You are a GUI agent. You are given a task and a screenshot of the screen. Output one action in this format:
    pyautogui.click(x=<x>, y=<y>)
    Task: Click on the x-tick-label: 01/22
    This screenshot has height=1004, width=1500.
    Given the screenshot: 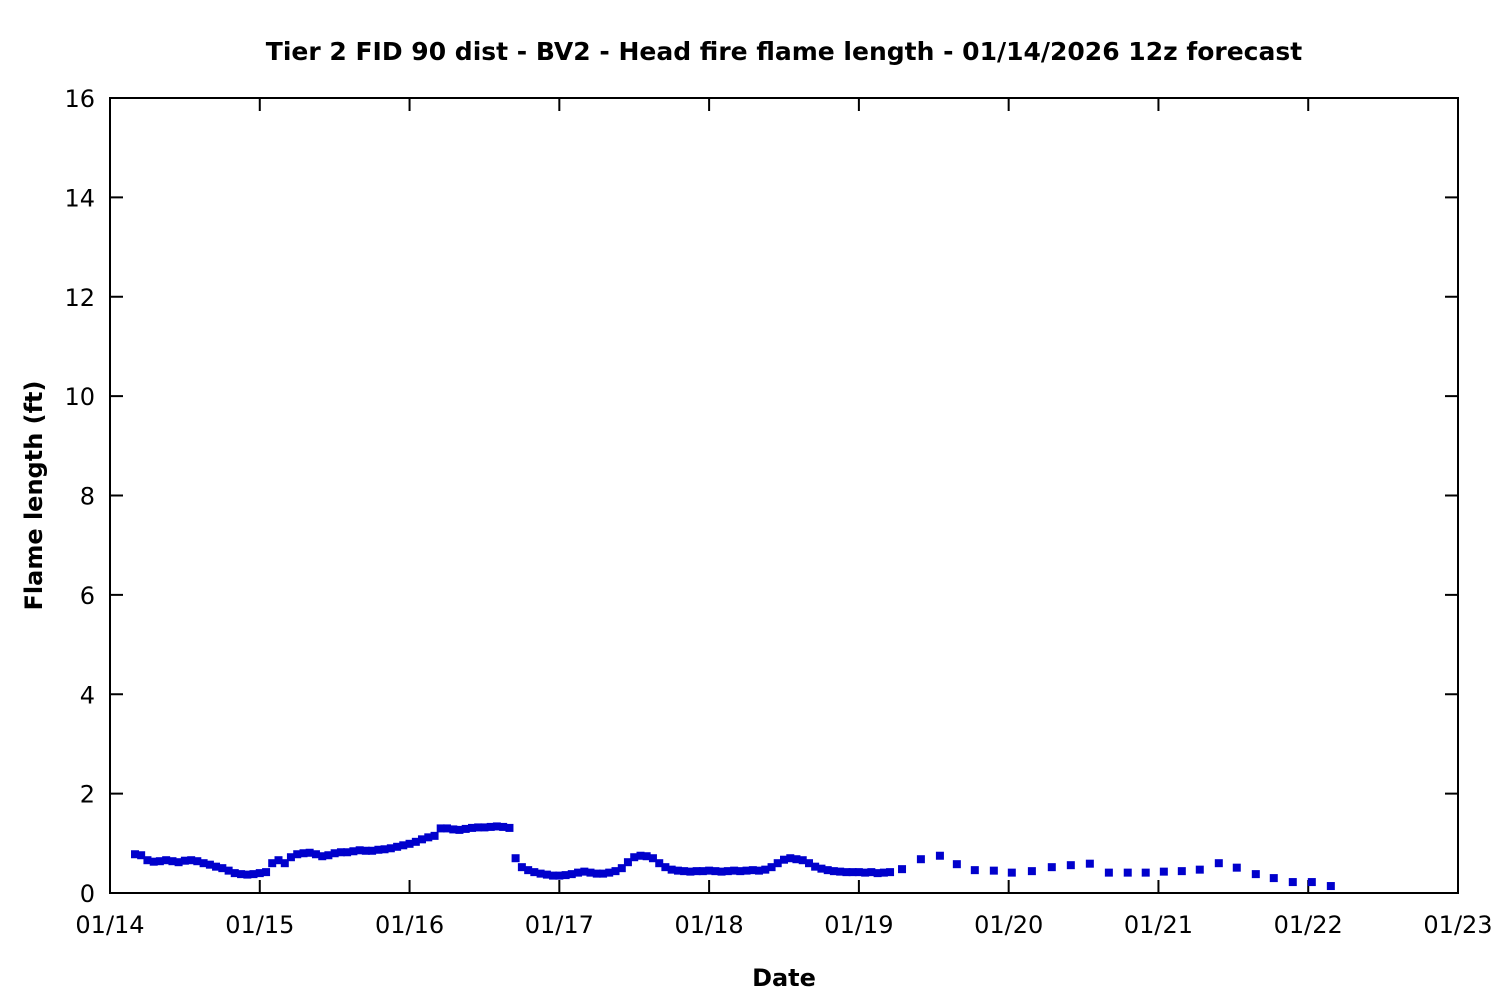 What is the action you would take?
    pyautogui.click(x=1308, y=925)
    